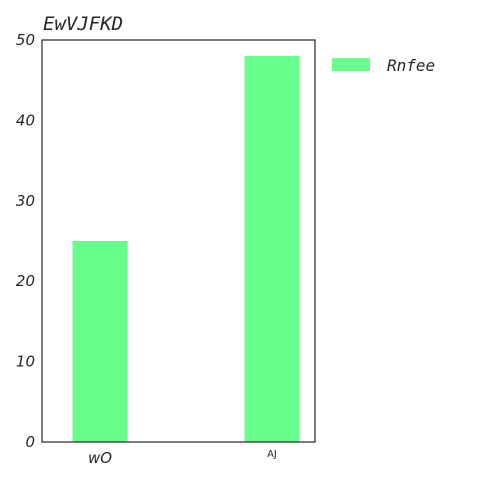 The image size is (480, 480). Describe the element at coordinates (25, 241) in the screenshot. I see `y-axis-ticks: 0 10 20 30 40 50` at that location.